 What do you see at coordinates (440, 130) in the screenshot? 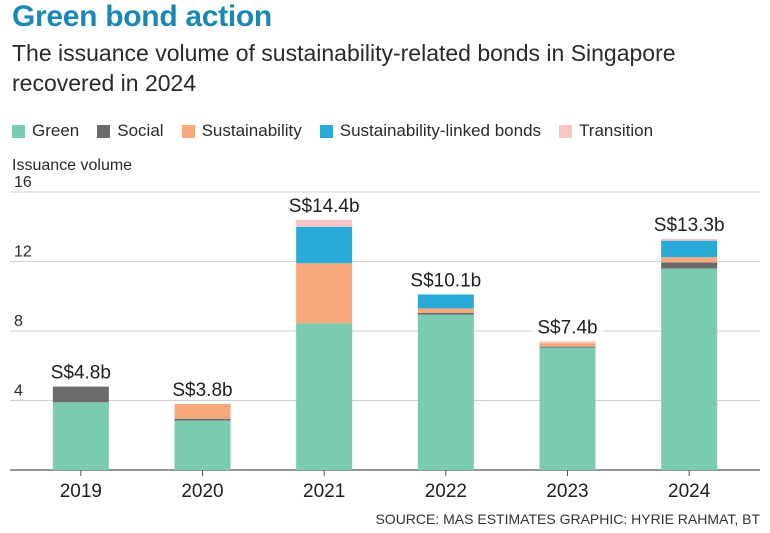
I see `legend-label-sustainability-linked: Sustainability-linked bonds` at bounding box center [440, 130].